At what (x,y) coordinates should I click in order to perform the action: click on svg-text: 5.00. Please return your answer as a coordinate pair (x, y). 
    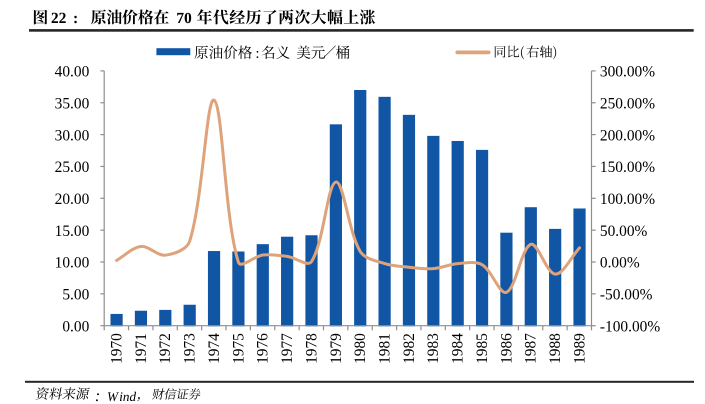
    Looking at the image, I should click on (75, 295).